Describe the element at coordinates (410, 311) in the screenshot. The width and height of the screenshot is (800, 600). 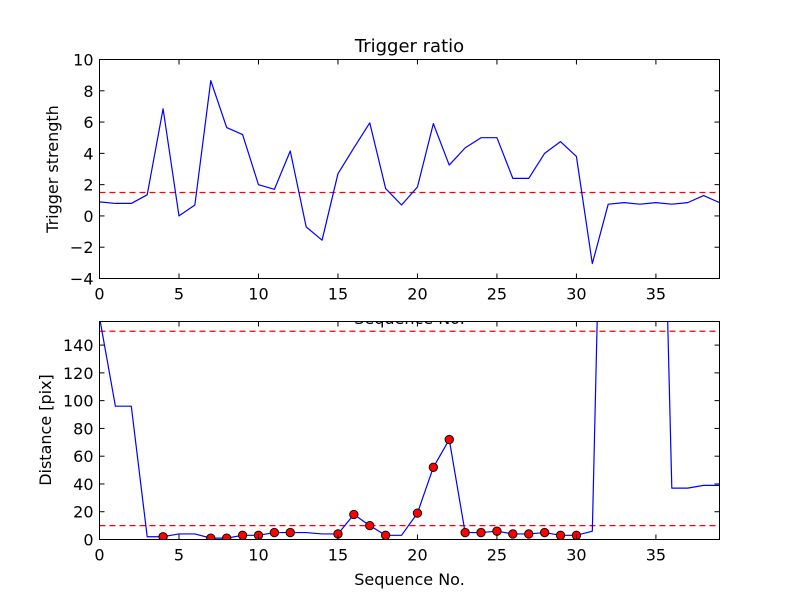
I see `bottom-plot-background` at that location.